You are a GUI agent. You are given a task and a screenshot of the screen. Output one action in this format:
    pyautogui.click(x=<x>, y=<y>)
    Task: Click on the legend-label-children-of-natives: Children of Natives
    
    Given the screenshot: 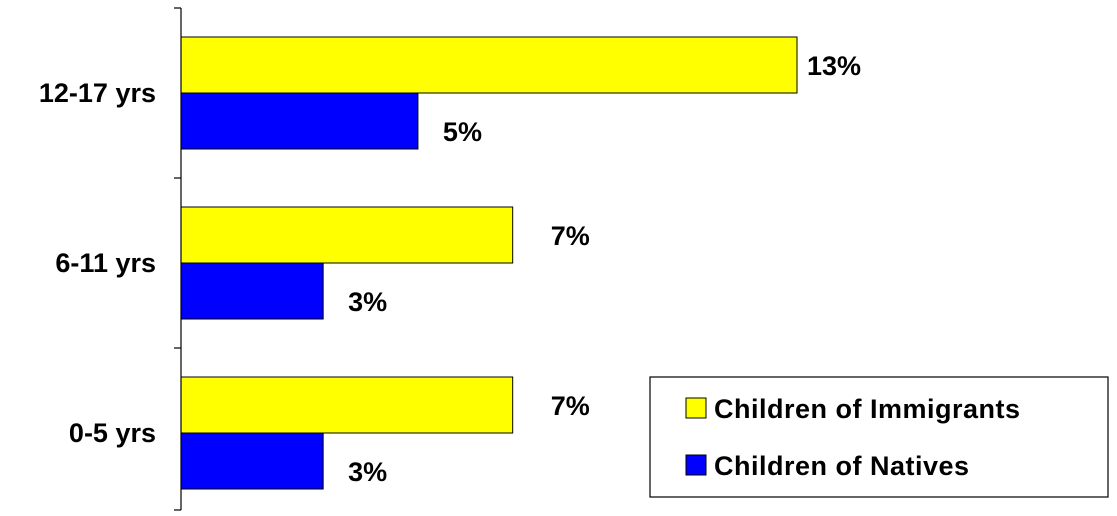 What is the action you would take?
    pyautogui.click(x=842, y=466)
    